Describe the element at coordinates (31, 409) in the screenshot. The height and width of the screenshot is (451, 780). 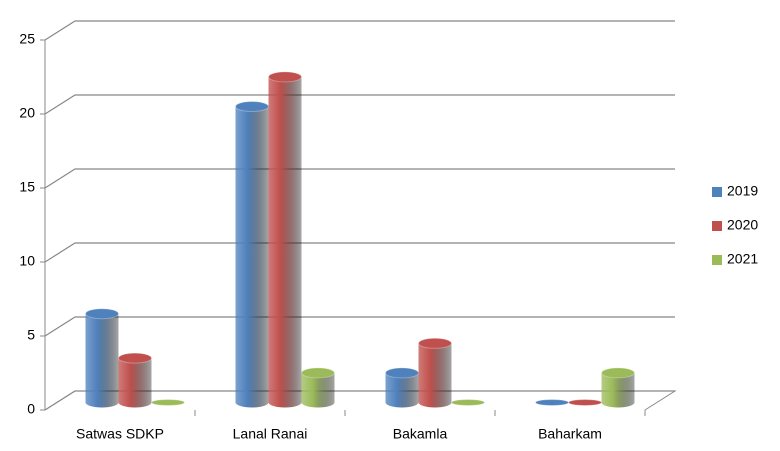
I see `y-tick-label: 0` at that location.